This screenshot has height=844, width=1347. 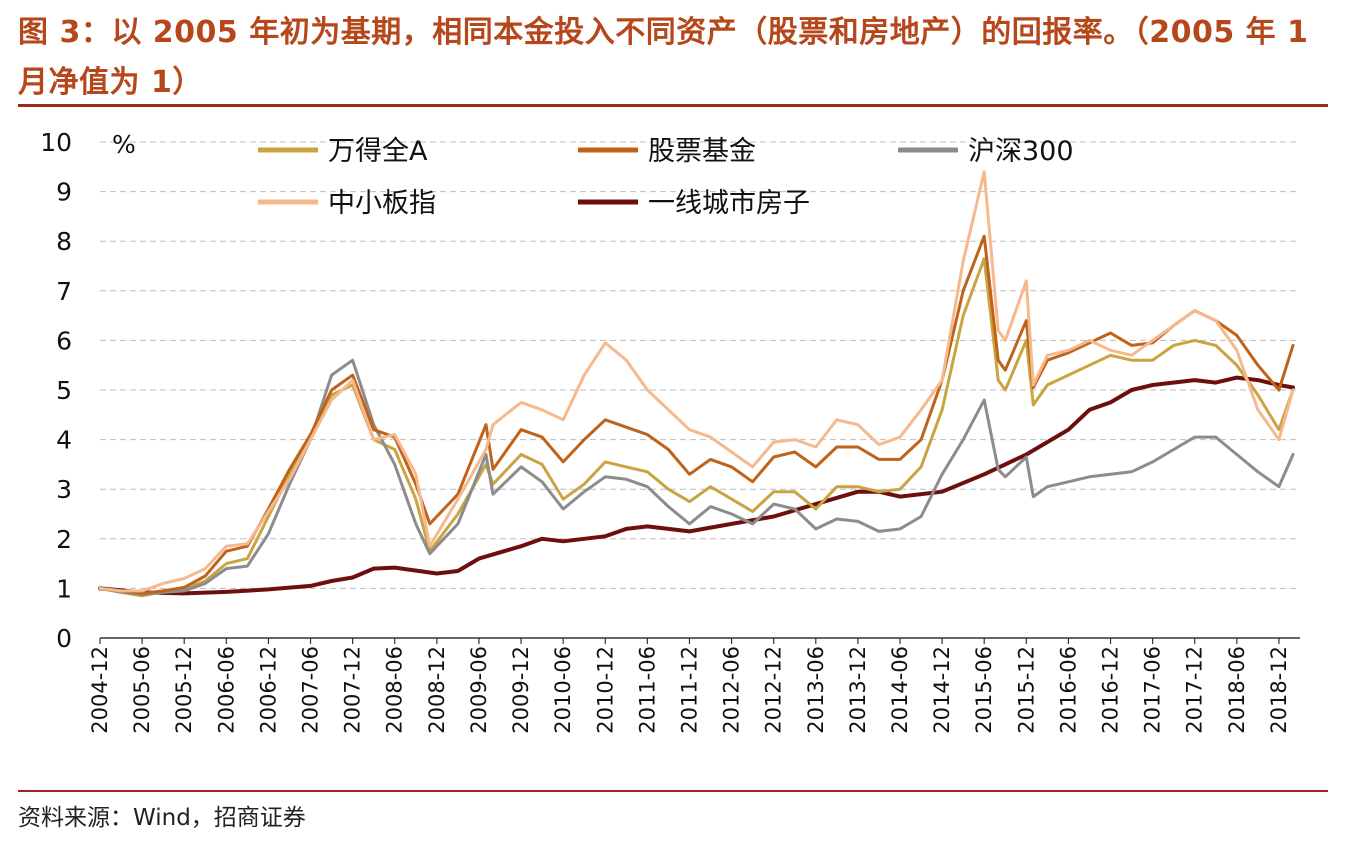 I want to click on y-tick-label: 7, so click(x=64, y=291).